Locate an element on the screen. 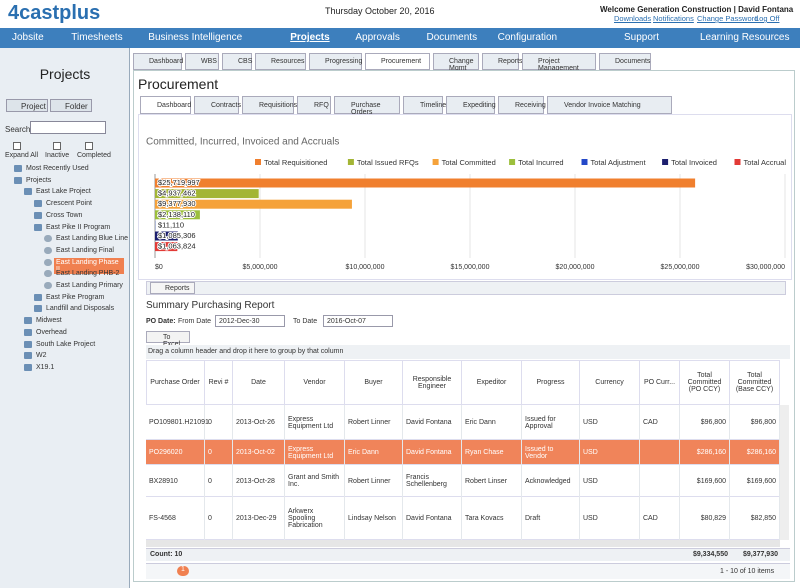  nav-item: Jobsite is located at coordinates (28, 37).